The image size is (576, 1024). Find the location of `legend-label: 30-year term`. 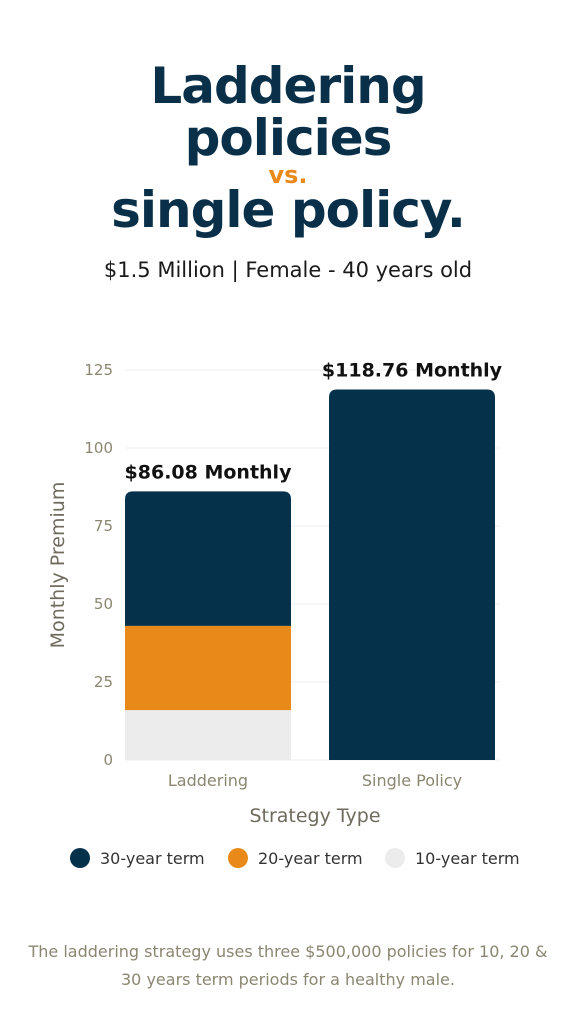

legend-label: 30-year term is located at coordinates (152, 858).